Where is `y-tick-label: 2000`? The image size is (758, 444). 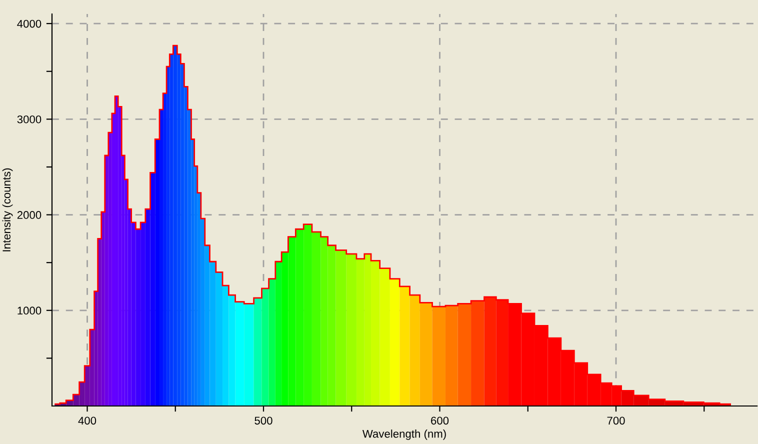
y-tick-label: 2000 is located at coordinates (29, 215).